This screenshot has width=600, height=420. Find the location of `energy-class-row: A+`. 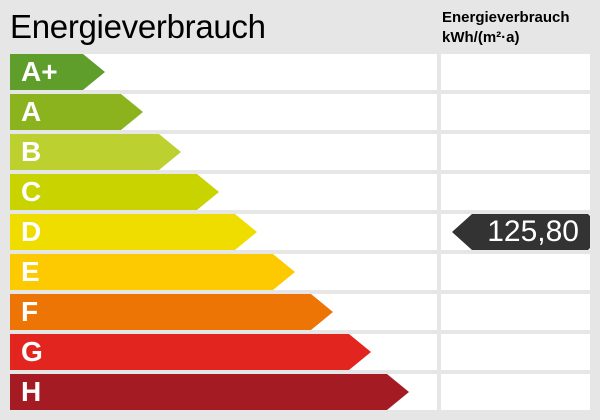

energy-class-row: A+ is located at coordinates (300, 72).